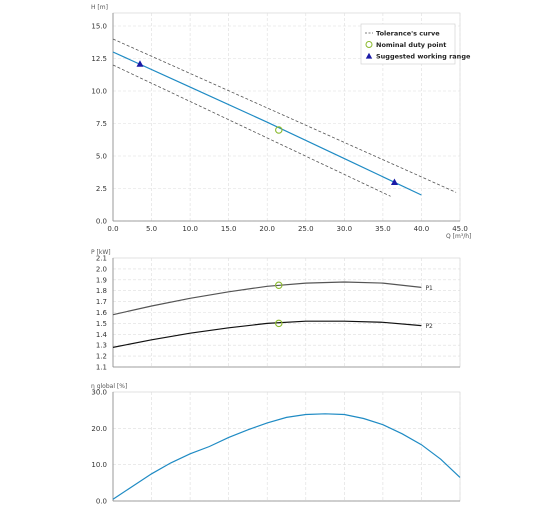 The height and width of the screenshot is (508, 560). I want to click on y-tick-label: 1.6, so click(102, 313).